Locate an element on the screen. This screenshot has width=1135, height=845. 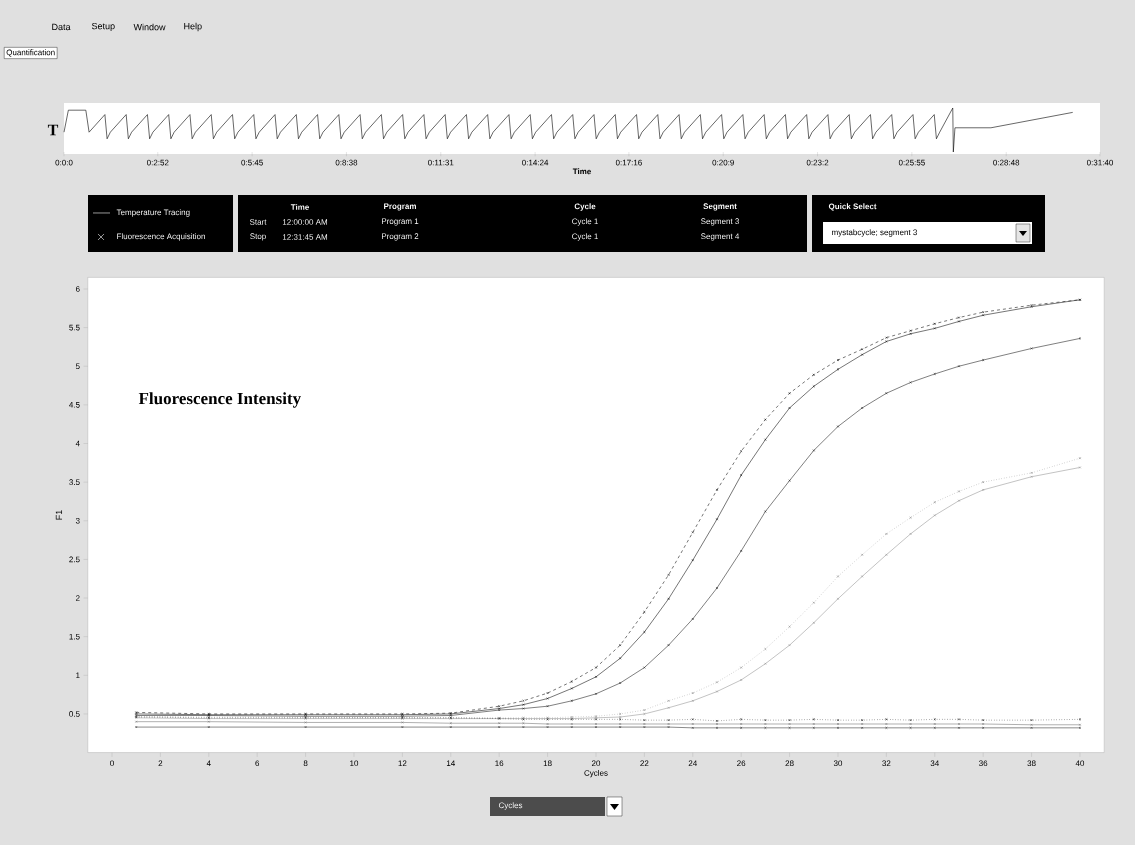
y-tick-label: 3 is located at coordinates (77, 520).